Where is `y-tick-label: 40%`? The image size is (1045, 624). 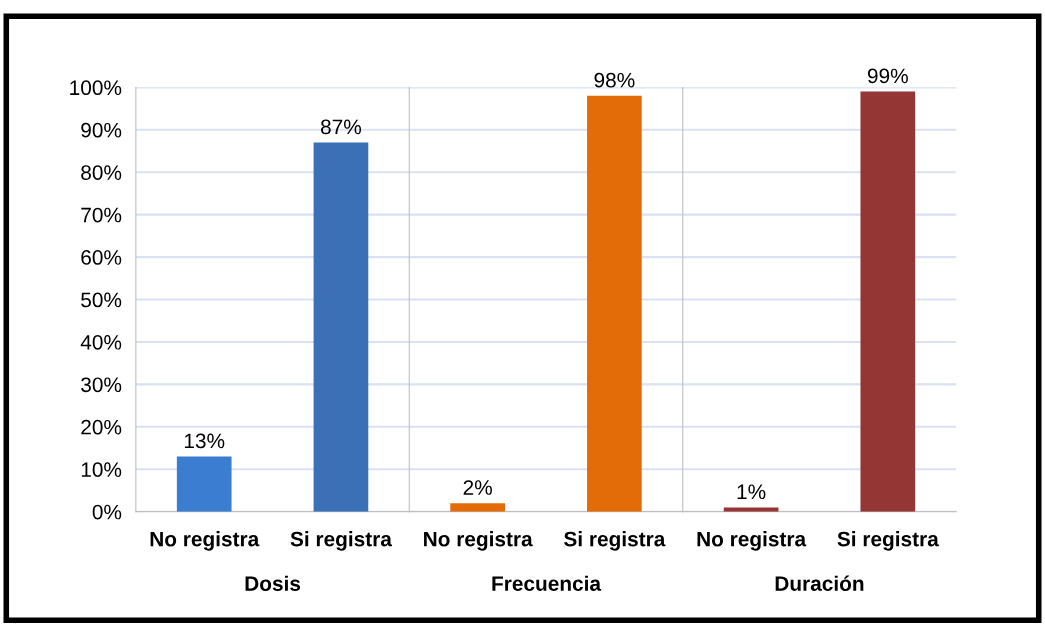 y-tick-label: 40% is located at coordinates (101, 342).